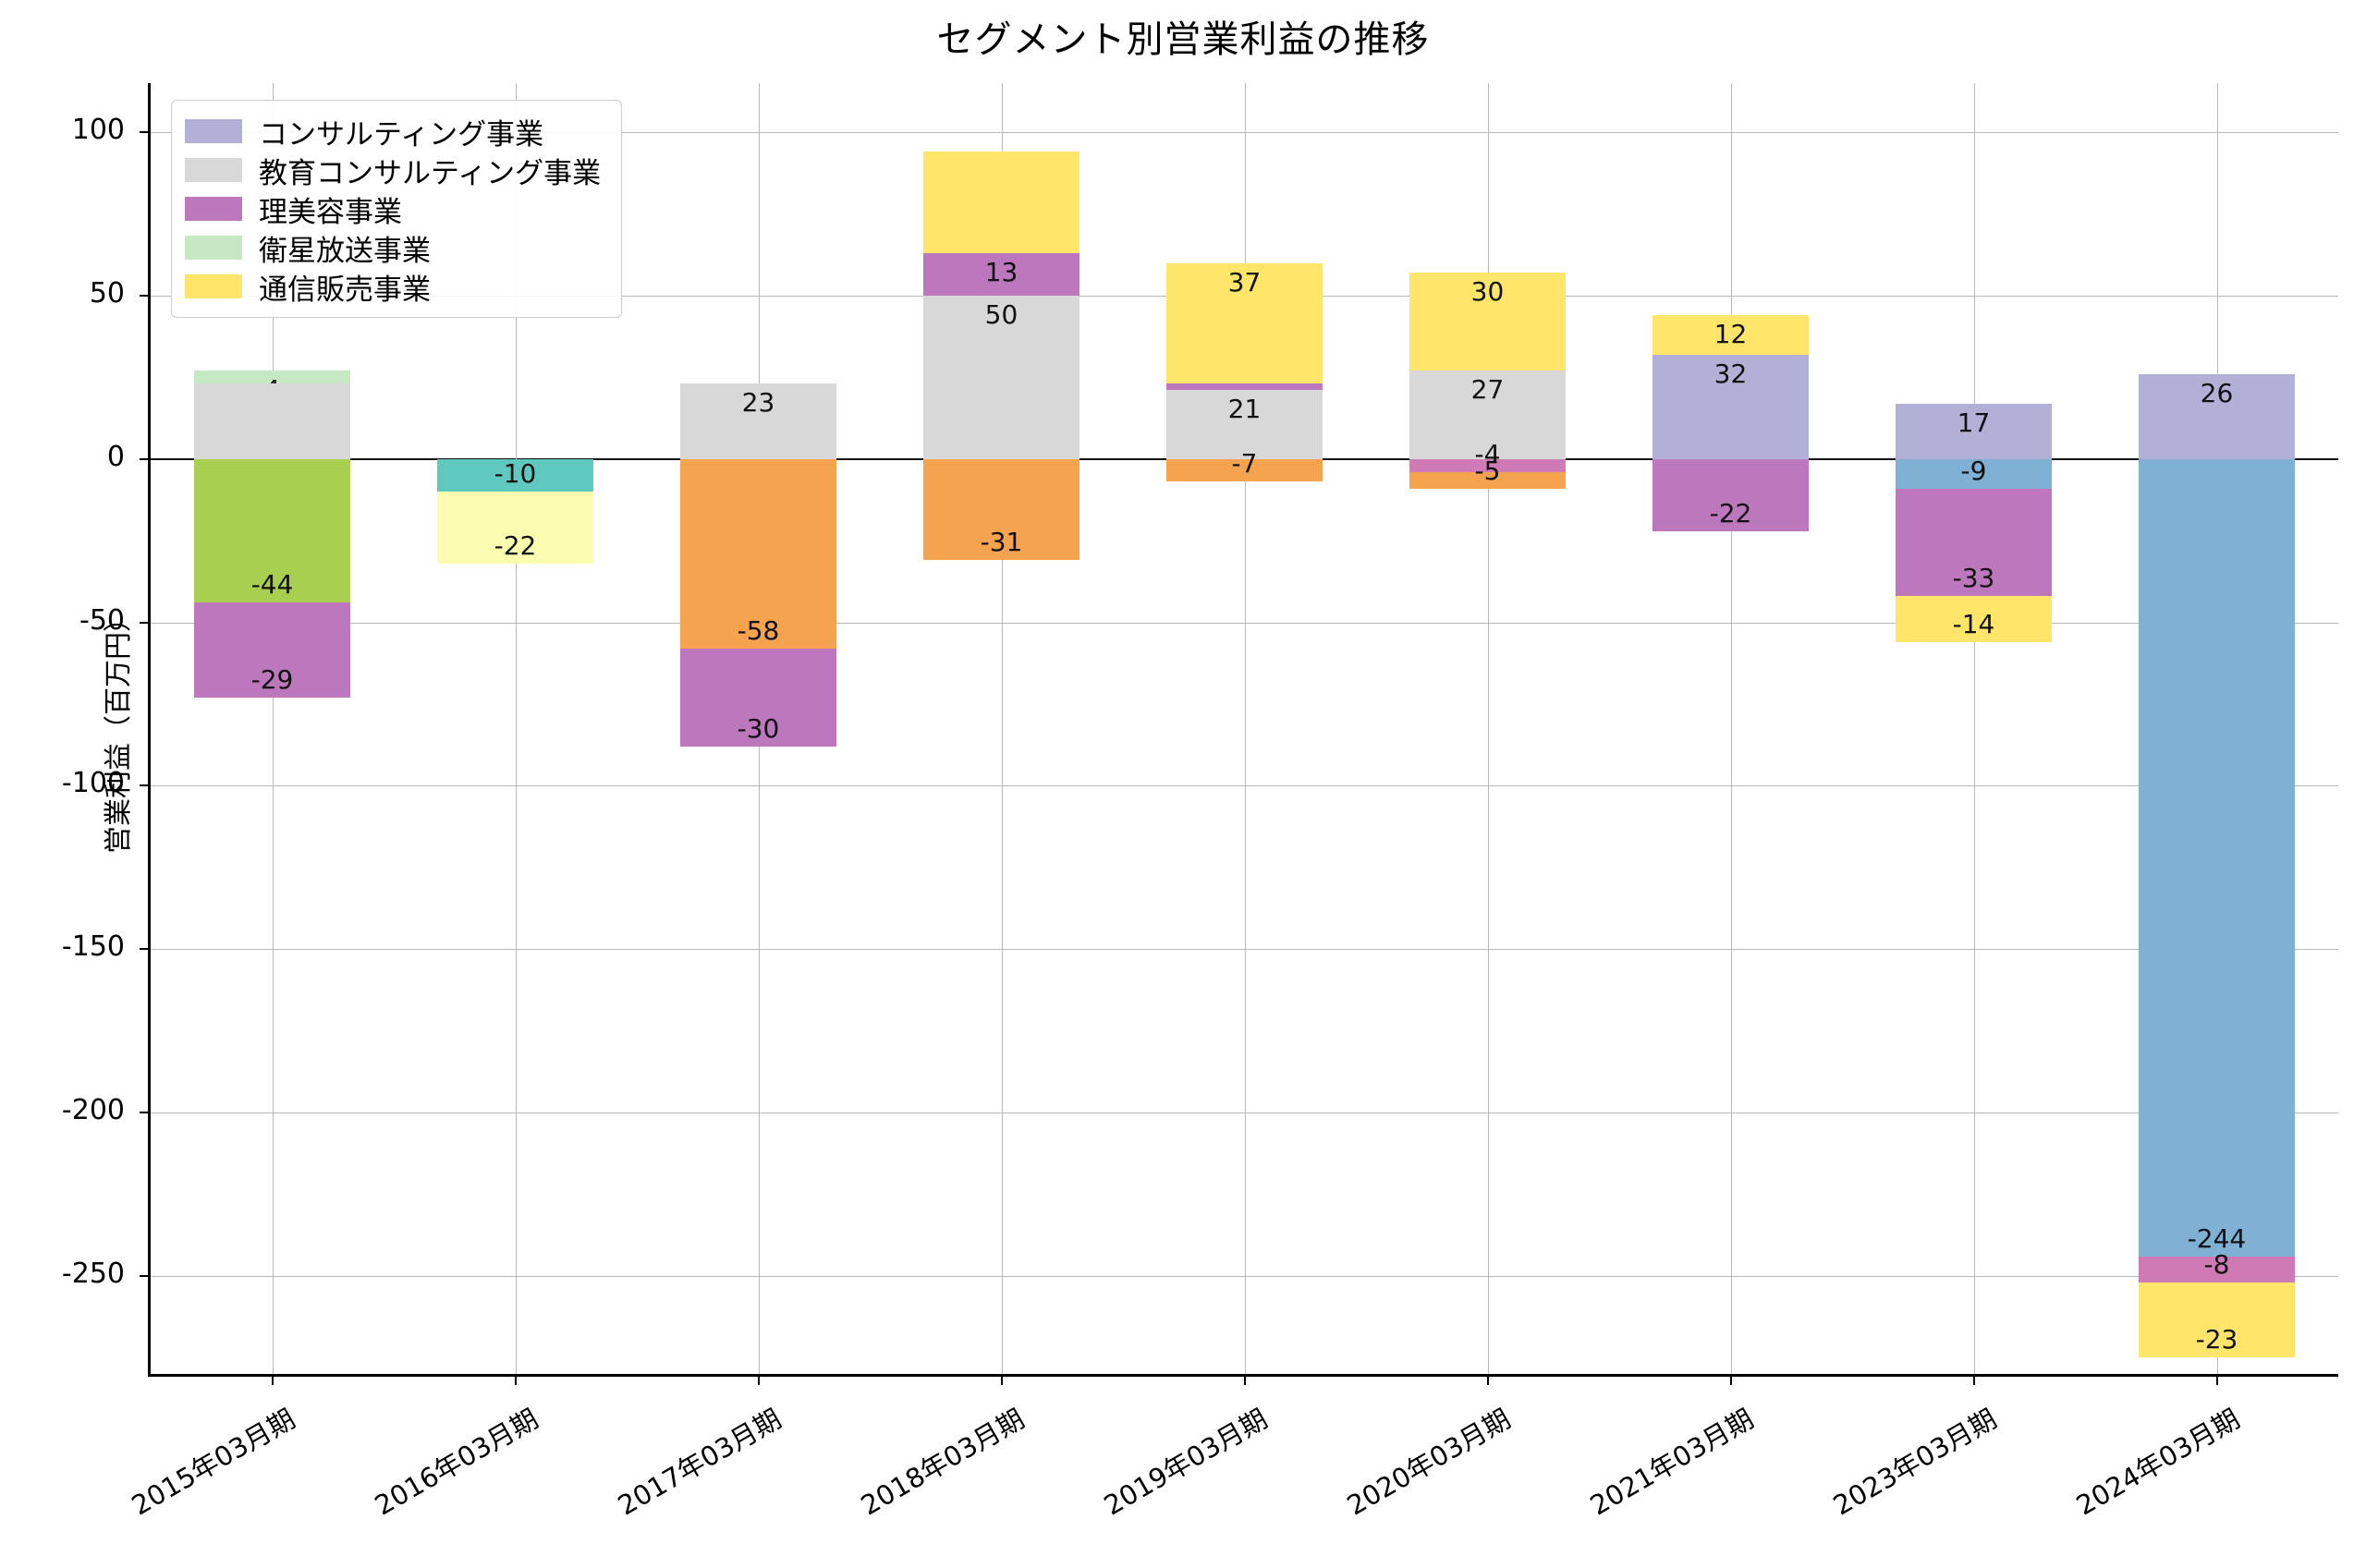 The width and height of the screenshot is (2366, 1568). Describe the element at coordinates (93, 1273) in the screenshot. I see `y-tick-label: -250` at that location.